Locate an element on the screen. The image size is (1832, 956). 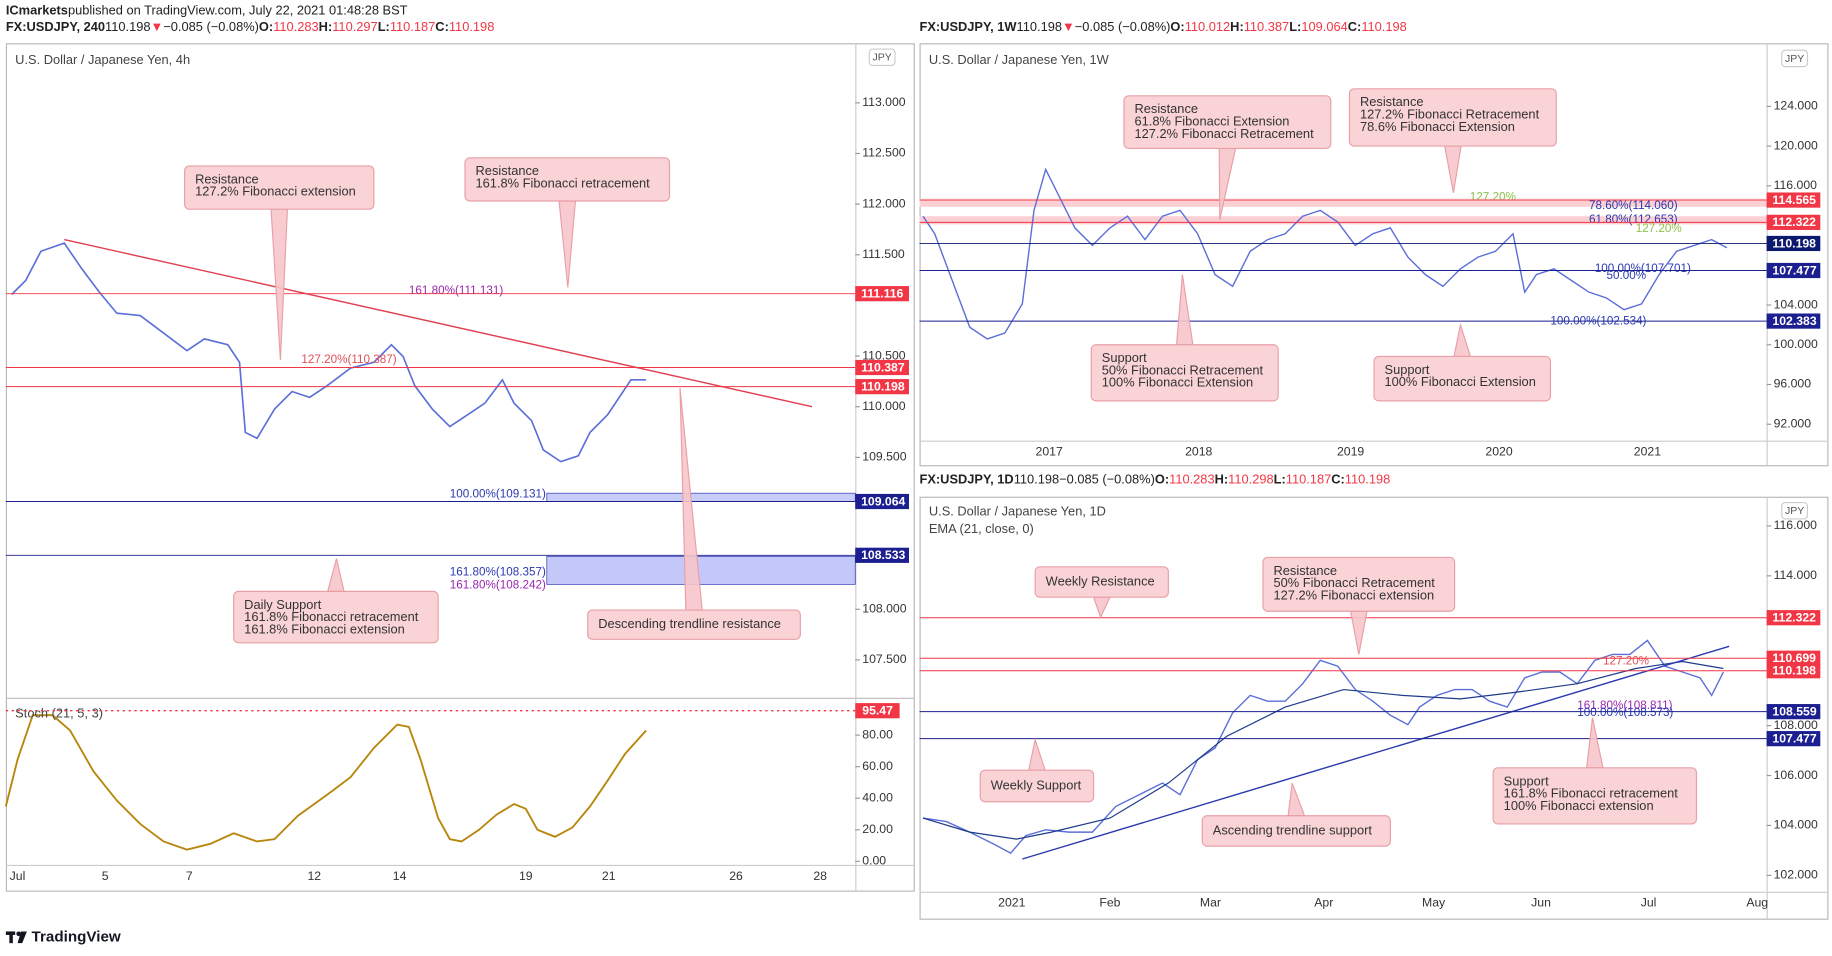
time-tick-label: 14 is located at coordinates (400, 876).